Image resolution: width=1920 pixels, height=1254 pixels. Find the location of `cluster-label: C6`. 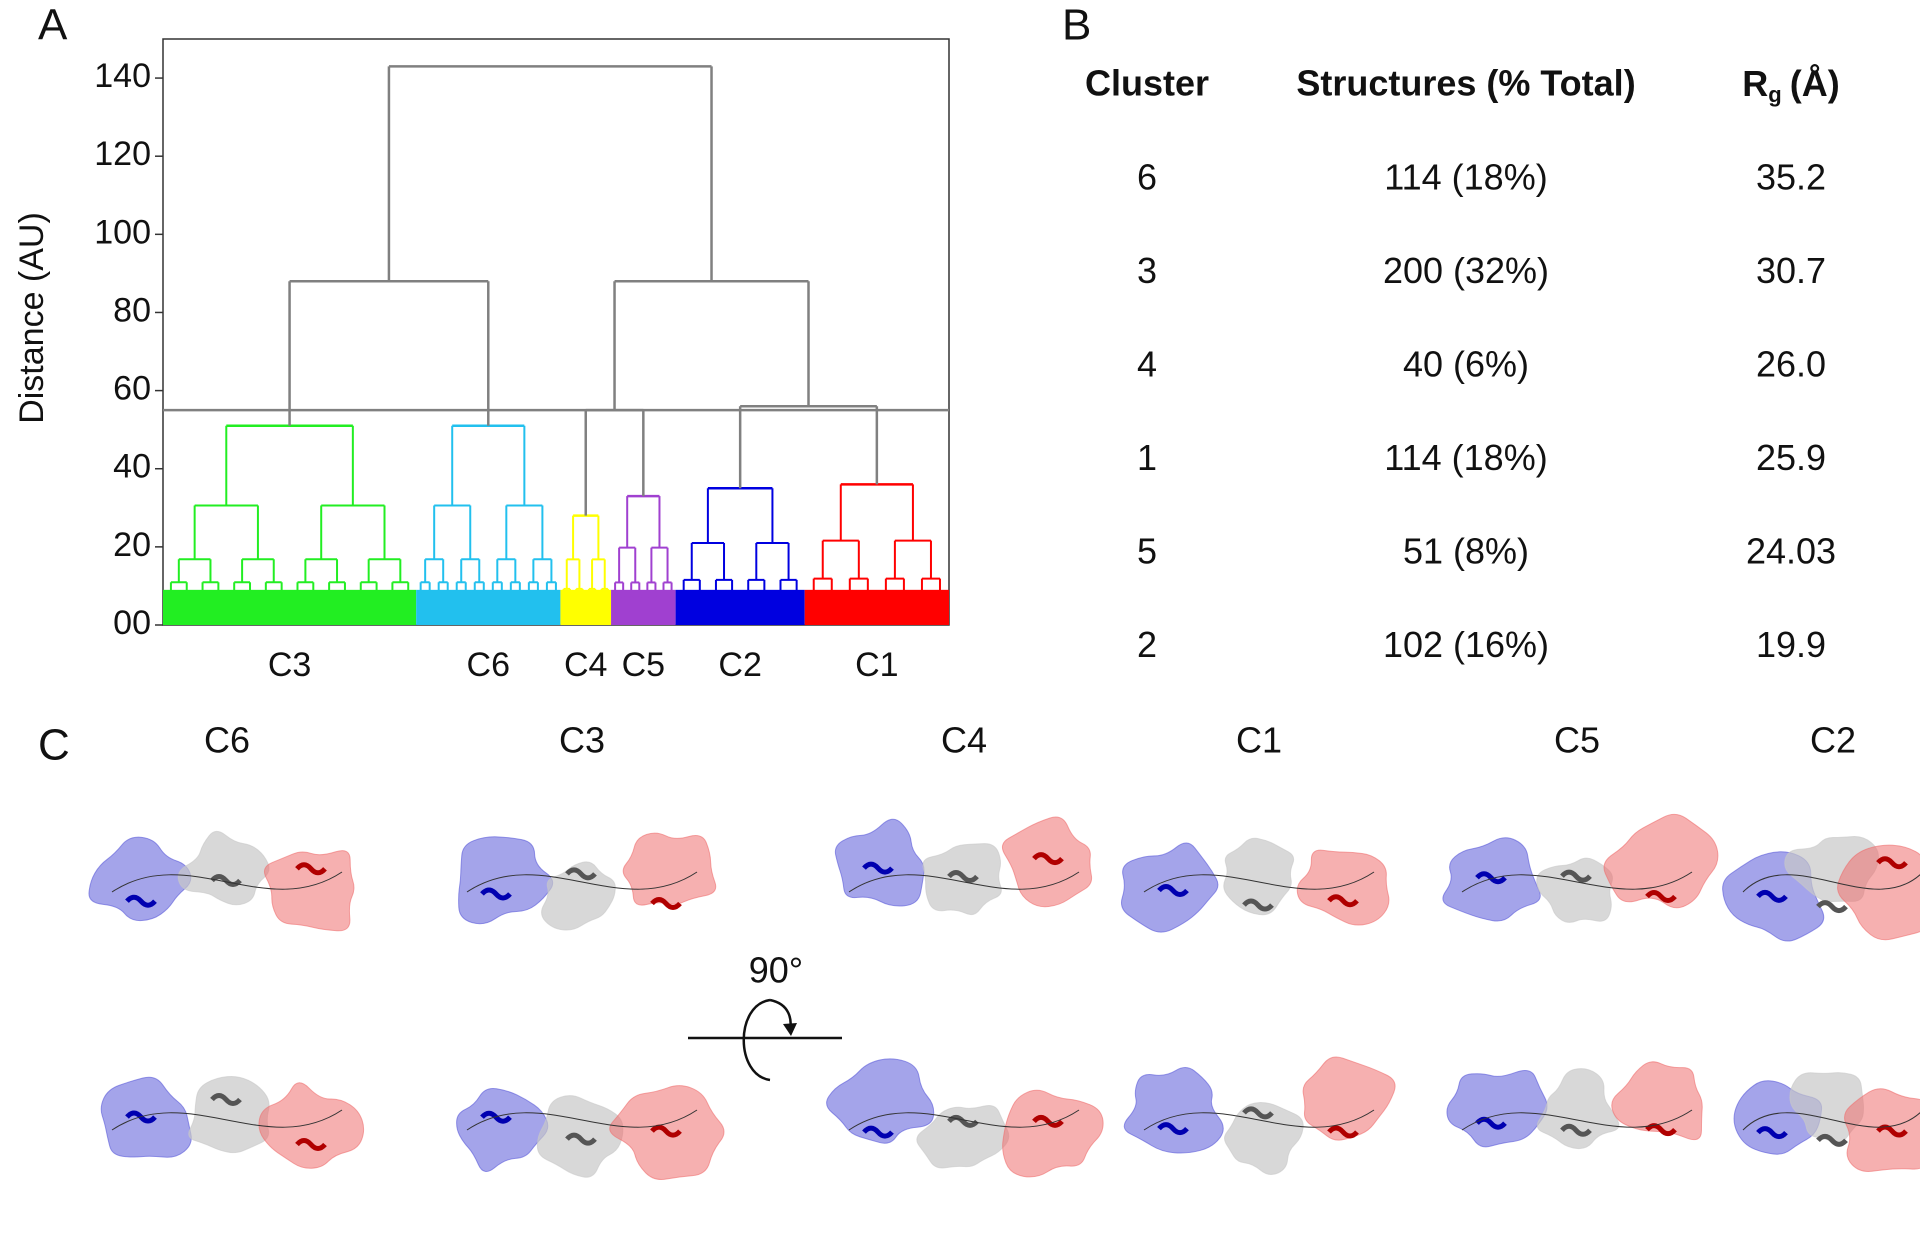

cluster-label: C6 is located at coordinates (488, 665).